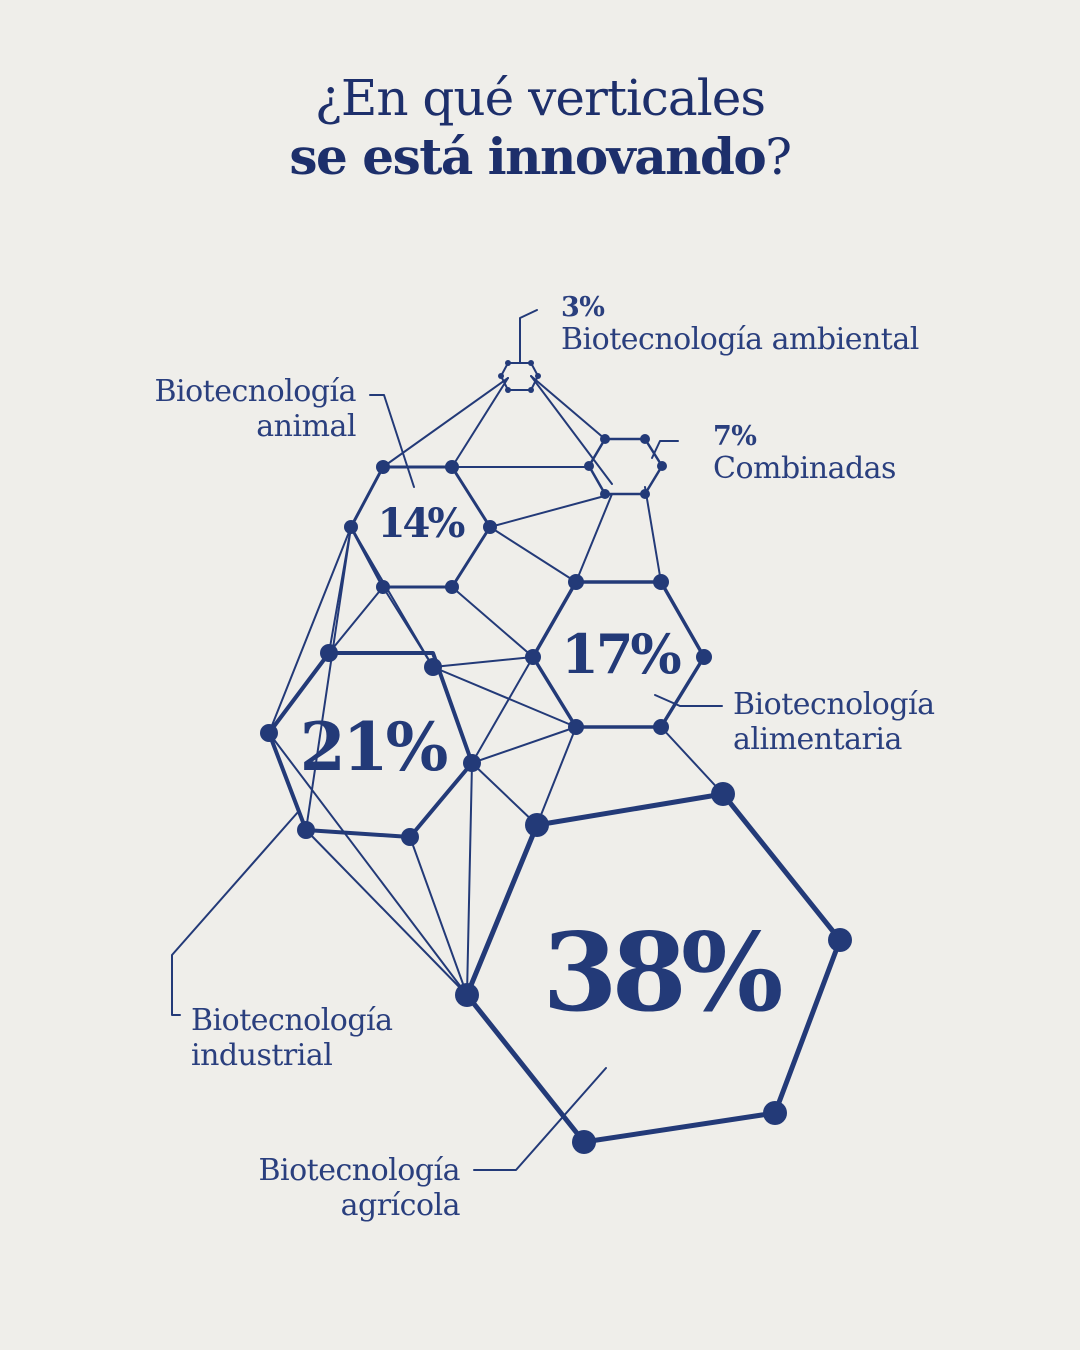 Image resolution: width=1080 pixels, height=1350 pixels. Describe the element at coordinates (817, 739) in the screenshot. I see `label-alimentaria-line2: alimentaria` at that location.